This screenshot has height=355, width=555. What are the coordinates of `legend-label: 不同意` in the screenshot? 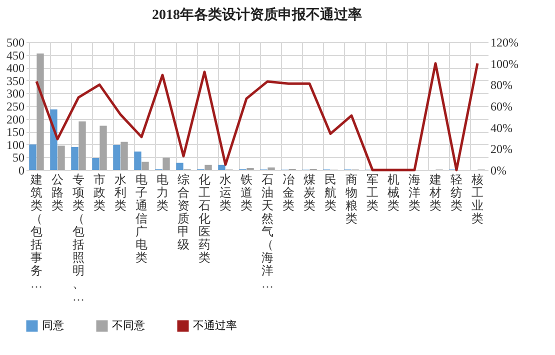 It's located at (128, 325).